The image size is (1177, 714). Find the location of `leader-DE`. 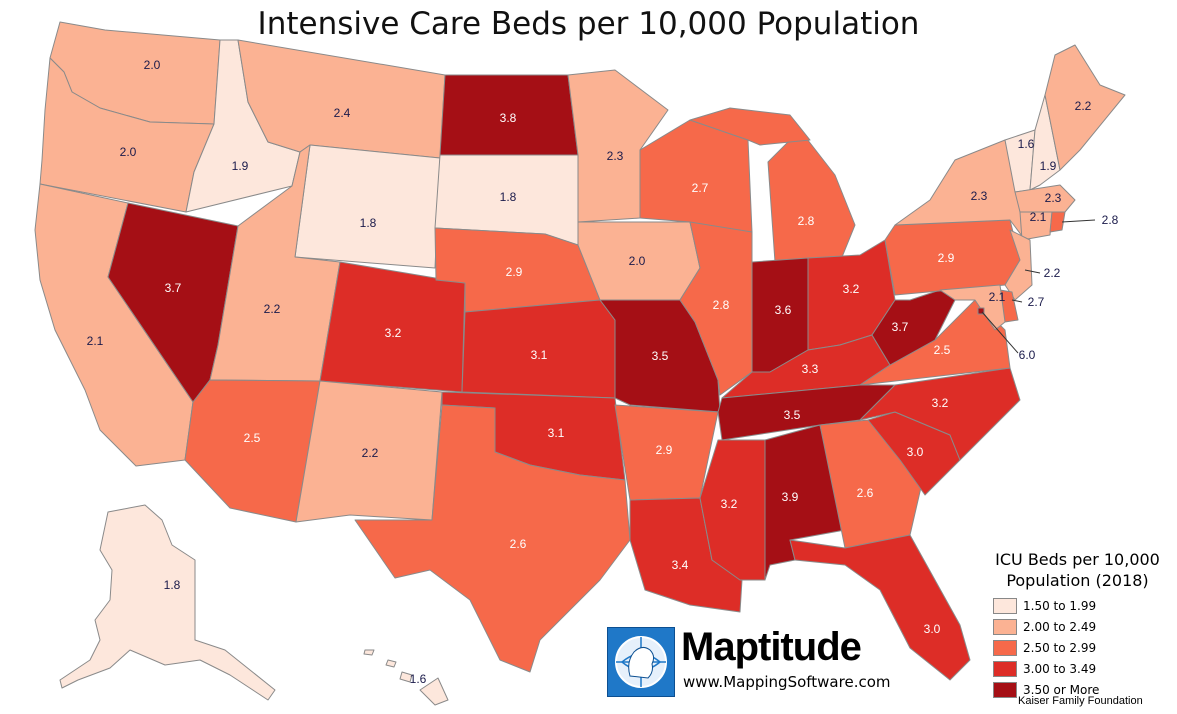

leader-DE is located at coordinates (1017, 301).